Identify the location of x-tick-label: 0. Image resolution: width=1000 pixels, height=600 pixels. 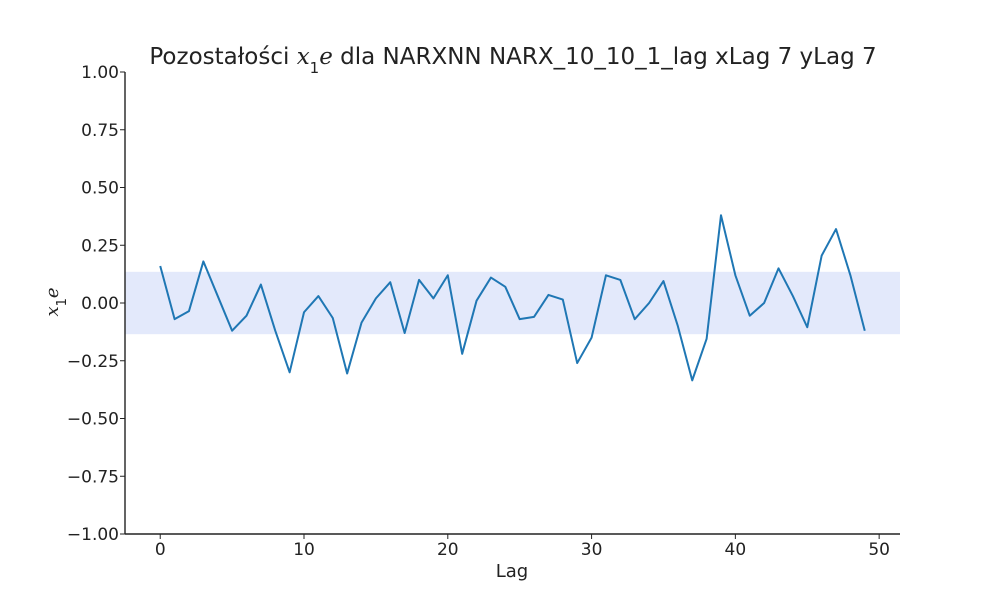
(160, 550).